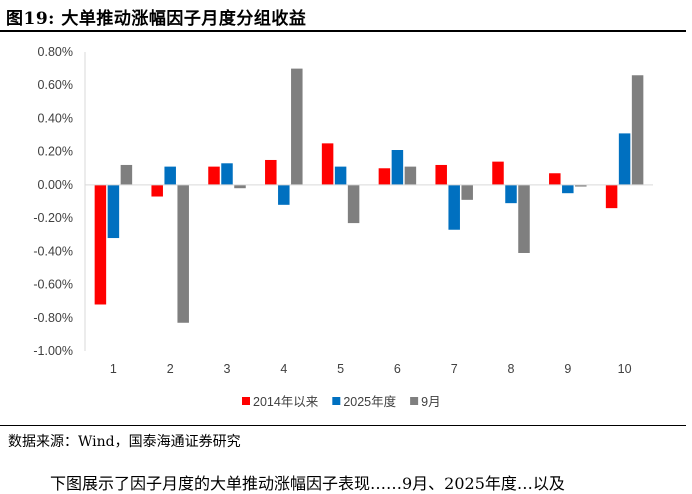 The width and height of the screenshot is (692, 494). Describe the element at coordinates (55, 85) in the screenshot. I see `y-tick-label: 0.60%` at that location.